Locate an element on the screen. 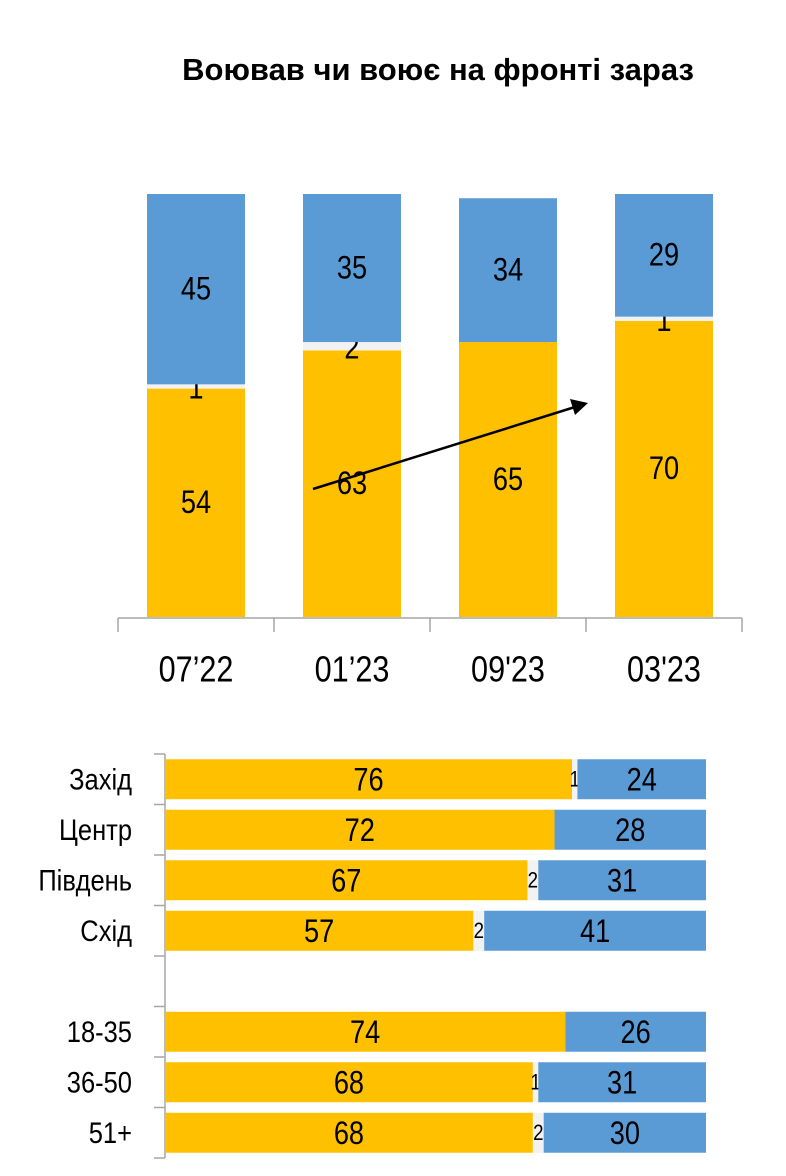  data-label: 67 is located at coordinates (346, 881).